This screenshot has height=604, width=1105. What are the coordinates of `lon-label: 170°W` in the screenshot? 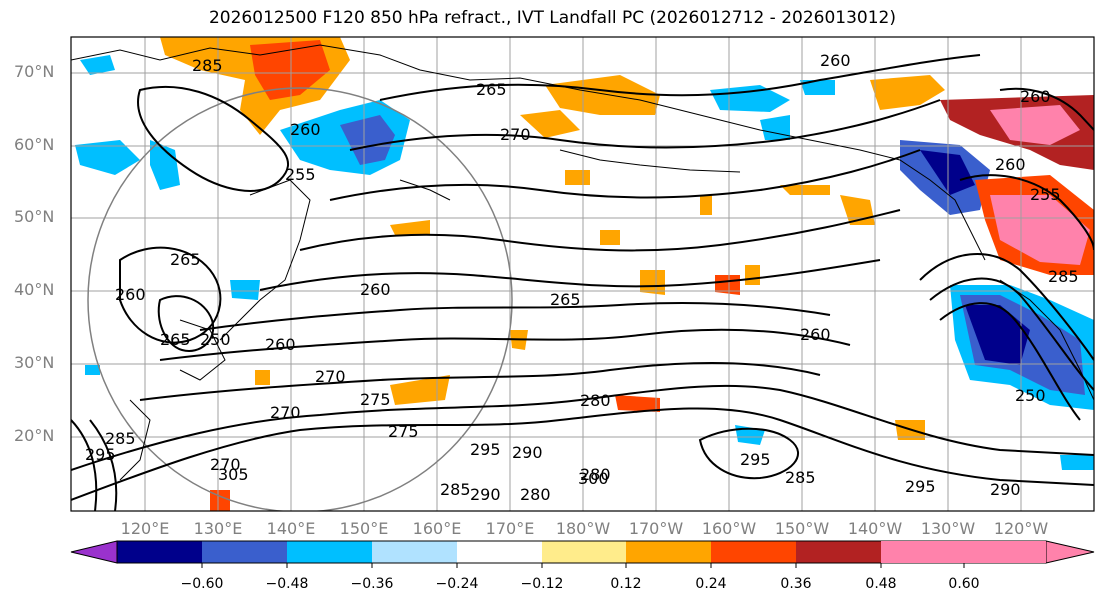 It's located at (656, 528).